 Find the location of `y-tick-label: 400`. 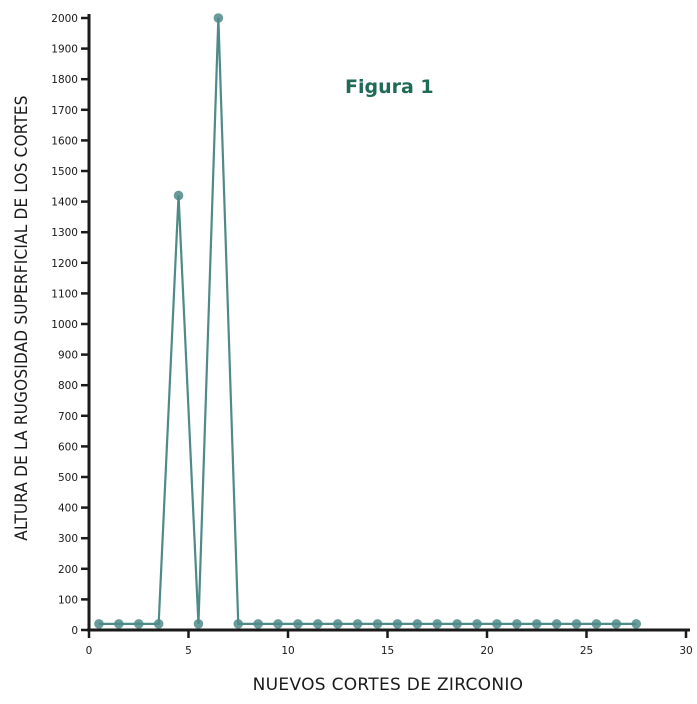

y-tick-label: 400 is located at coordinates (68, 509).